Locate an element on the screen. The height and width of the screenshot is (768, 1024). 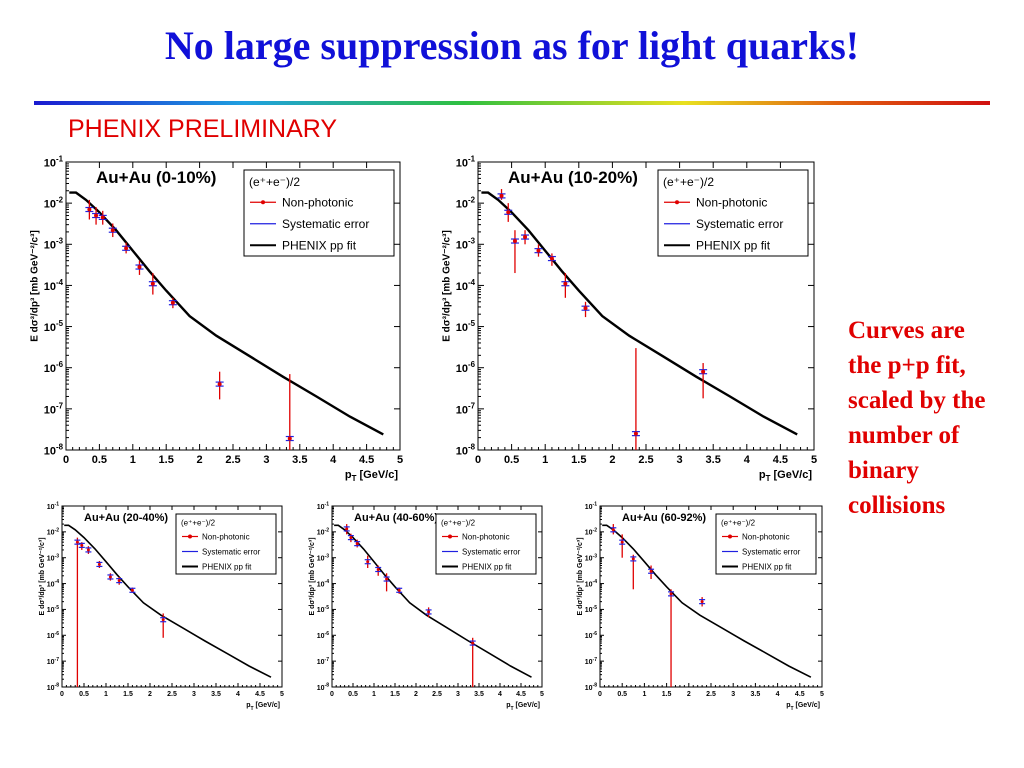
y-tick-label: 10⁻³ is located at coordinates (54, 244).